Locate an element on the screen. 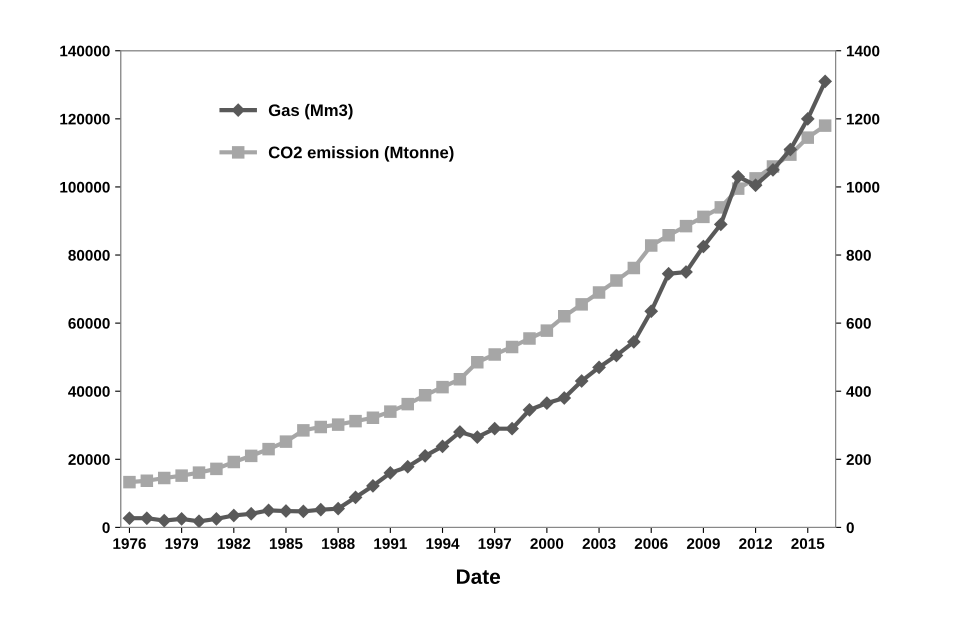 This screenshot has width=966, height=619. y2-tick-label: 0 is located at coordinates (850, 528).